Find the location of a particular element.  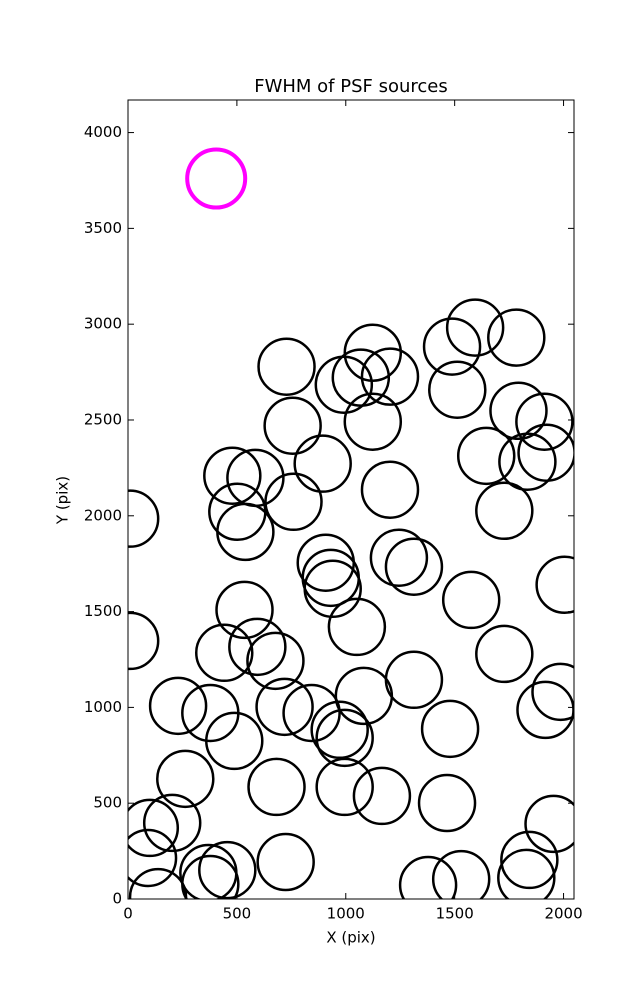

x-tick-label: 1500 is located at coordinates (455, 914).